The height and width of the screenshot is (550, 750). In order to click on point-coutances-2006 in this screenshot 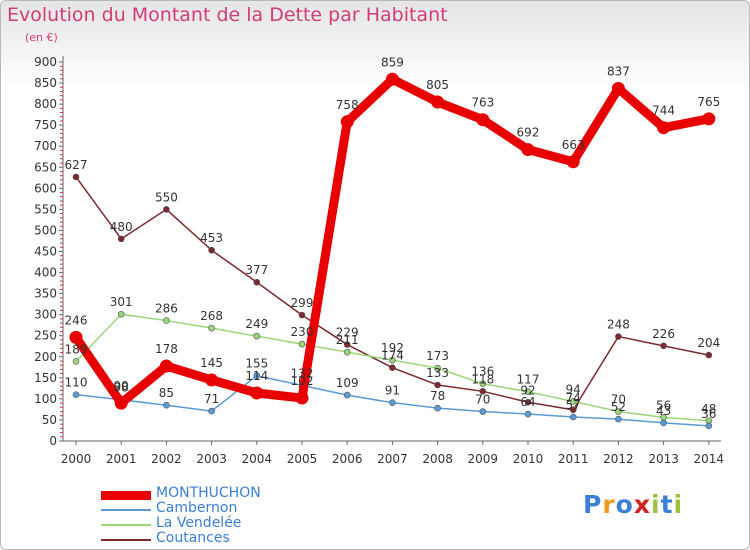, I will do `click(347, 344)`.